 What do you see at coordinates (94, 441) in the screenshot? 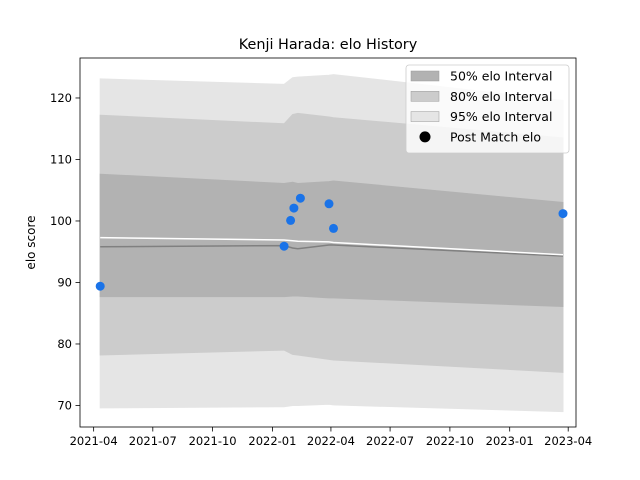
I see `x-tick-label: 2021-04` at bounding box center [94, 441].